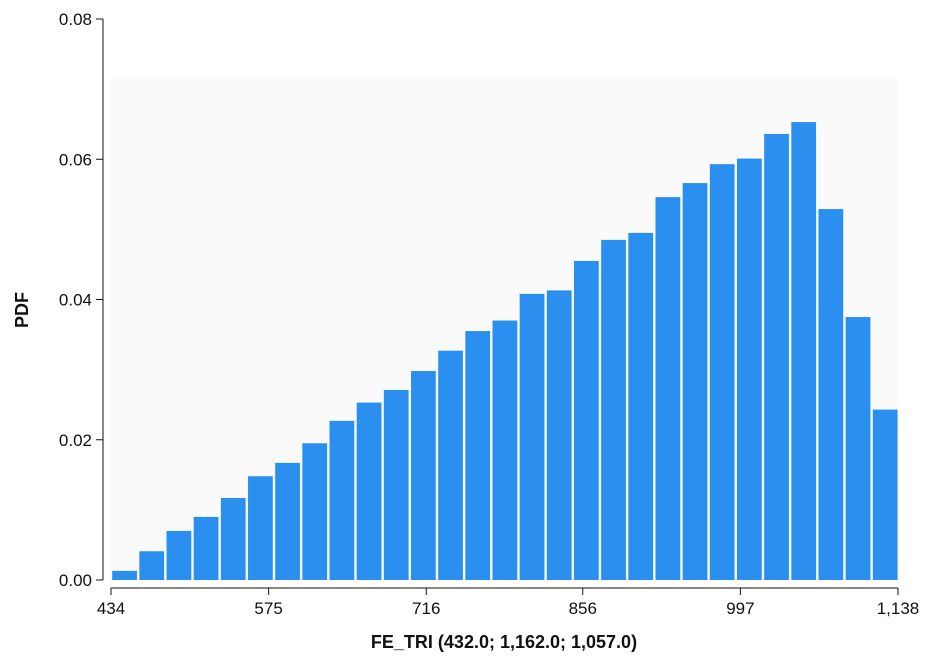 Image resolution: width=928 pixels, height=660 pixels. I want to click on y-tick-label: 0.04, so click(75, 300).